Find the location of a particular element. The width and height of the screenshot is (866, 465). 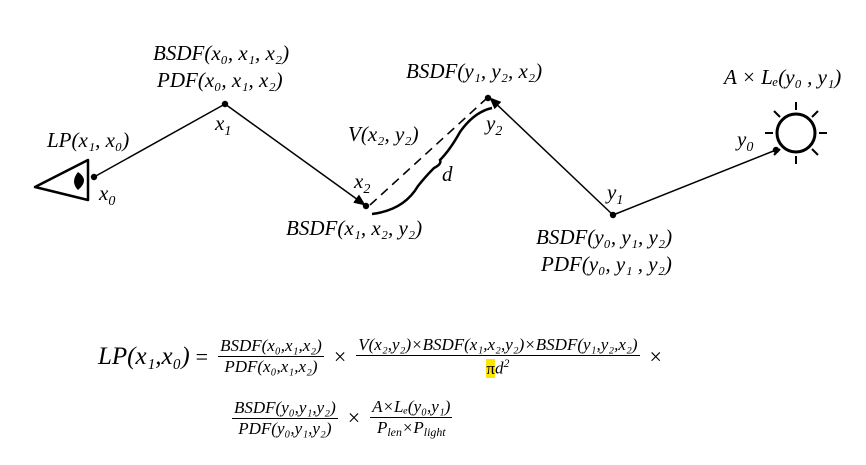

formula-equals: = is located at coordinates (202, 356).